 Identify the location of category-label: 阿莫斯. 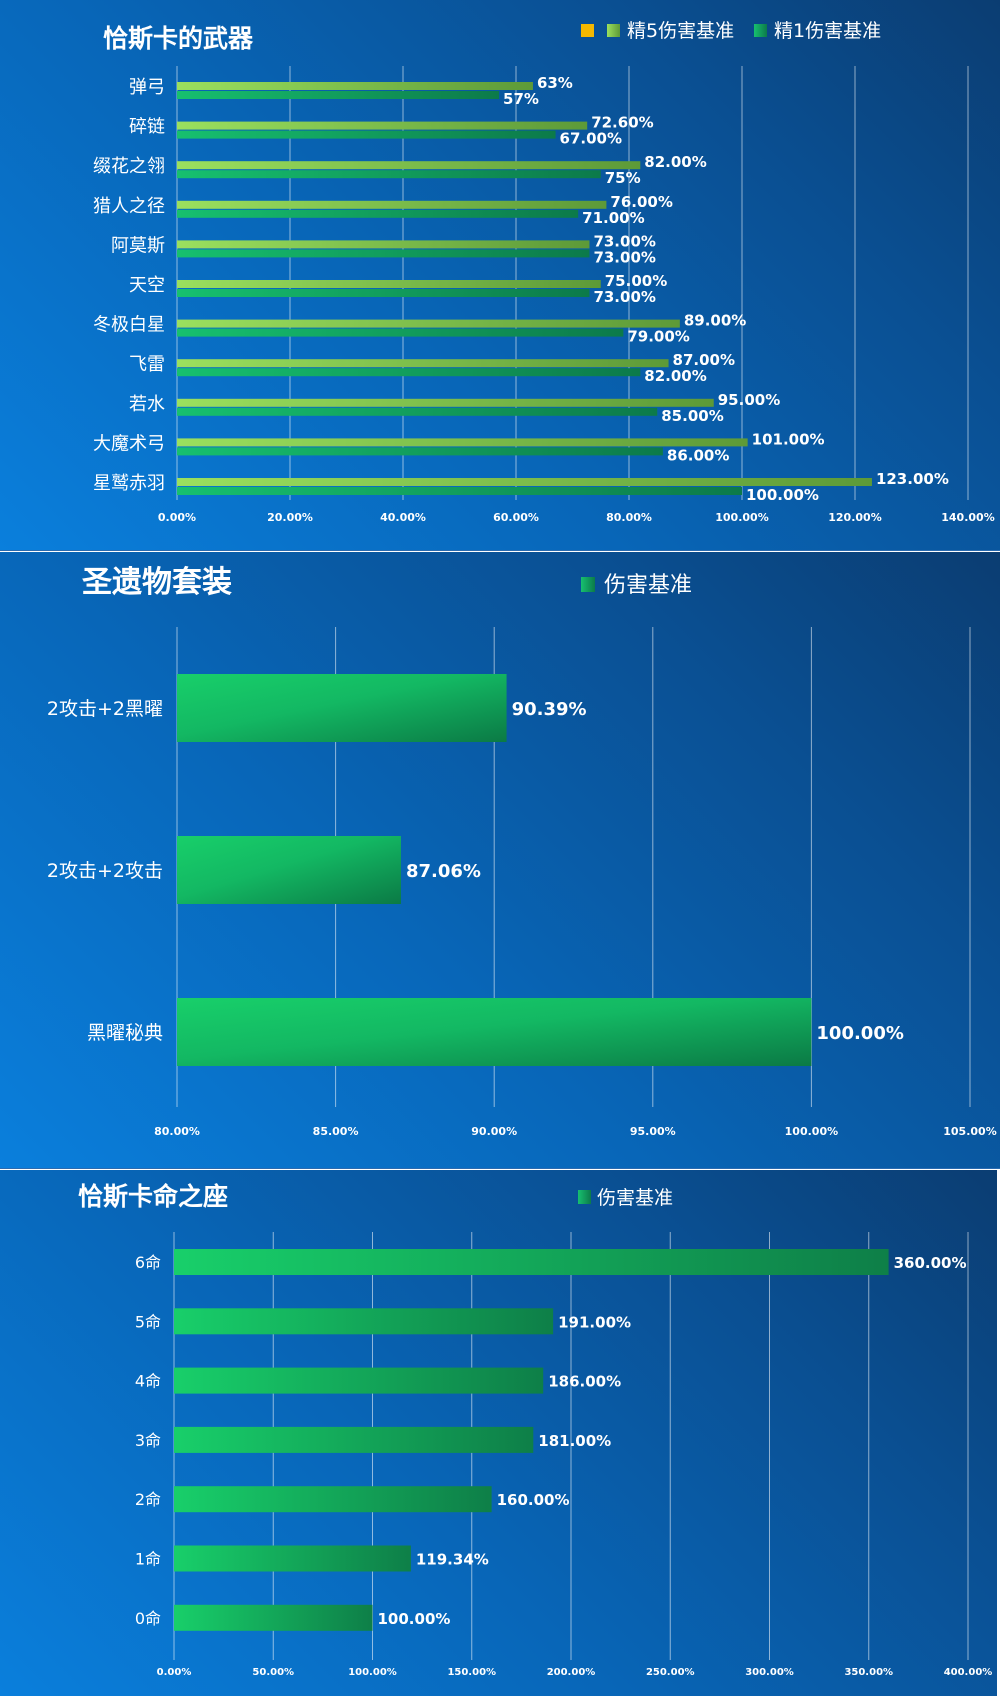
(138, 245).